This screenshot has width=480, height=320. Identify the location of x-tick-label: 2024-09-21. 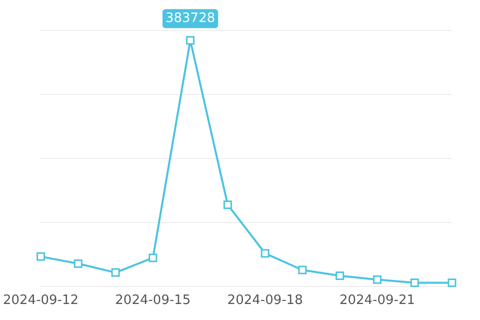
(377, 300).